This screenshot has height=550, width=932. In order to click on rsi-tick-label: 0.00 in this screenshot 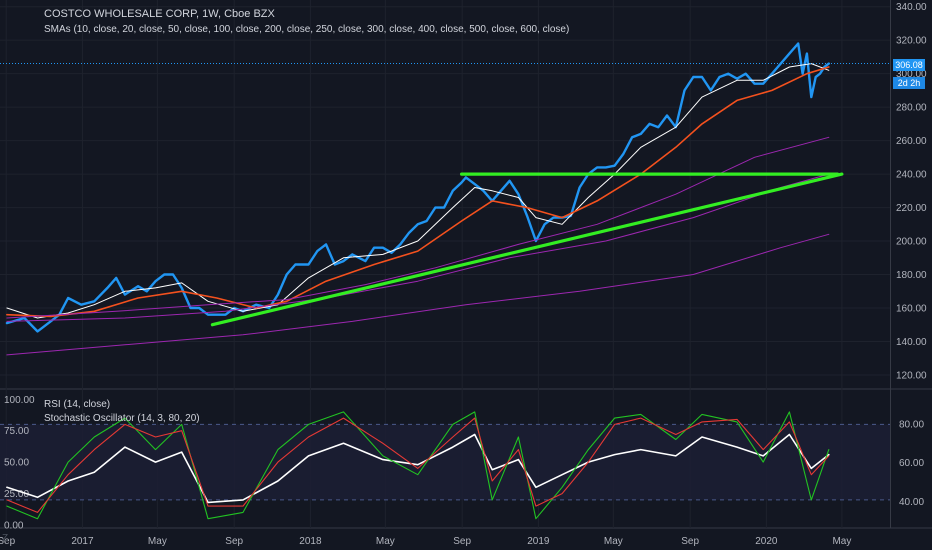, I will do `click(14, 526)`.